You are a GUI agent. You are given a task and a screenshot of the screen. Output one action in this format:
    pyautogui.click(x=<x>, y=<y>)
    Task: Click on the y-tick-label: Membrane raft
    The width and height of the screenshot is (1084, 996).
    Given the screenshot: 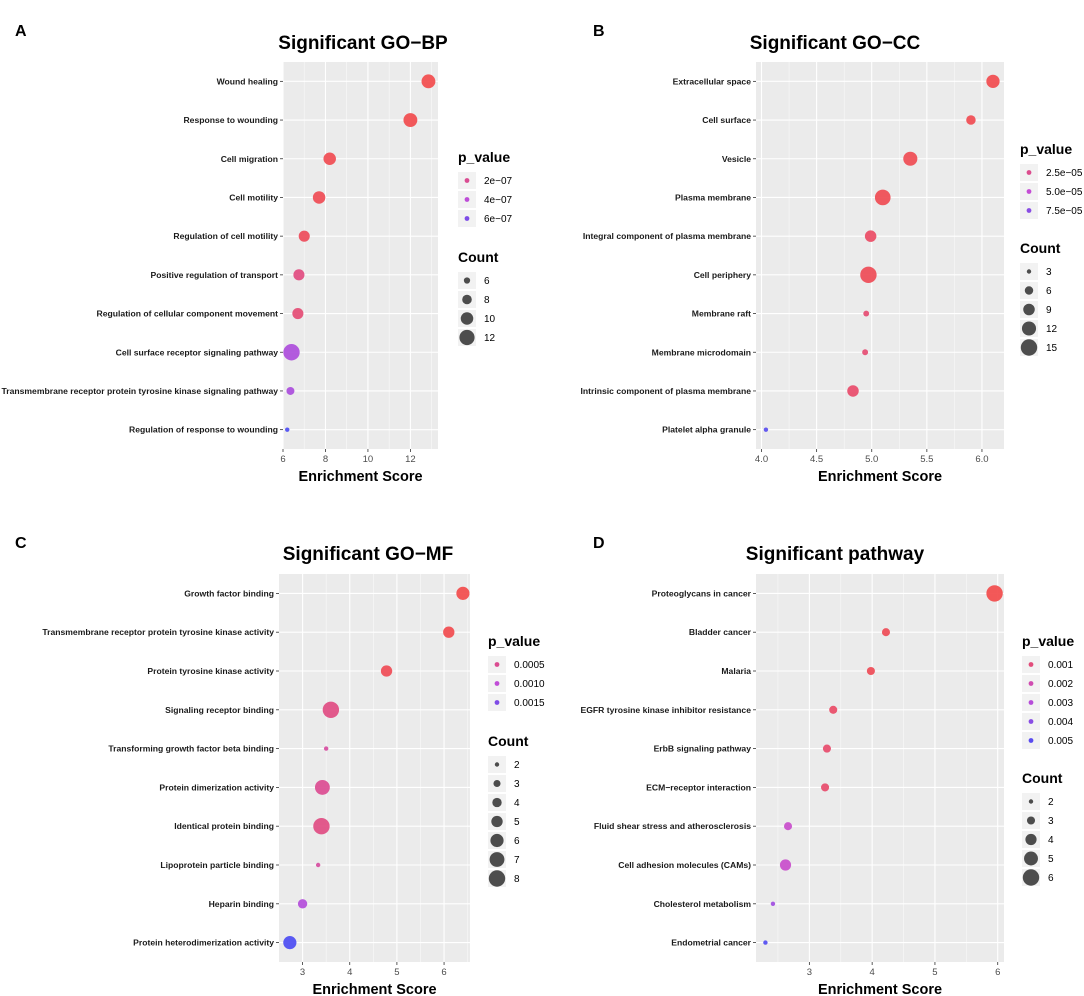 What is the action you would take?
    pyautogui.click(x=721, y=314)
    